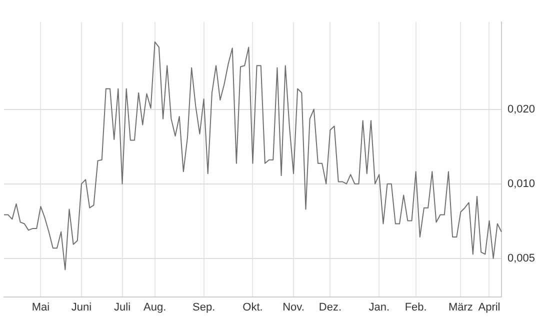 This screenshot has width=545, height=327. Describe the element at coordinates (155, 307) in the screenshot. I see `x-tick-label: Aug.` at that location.